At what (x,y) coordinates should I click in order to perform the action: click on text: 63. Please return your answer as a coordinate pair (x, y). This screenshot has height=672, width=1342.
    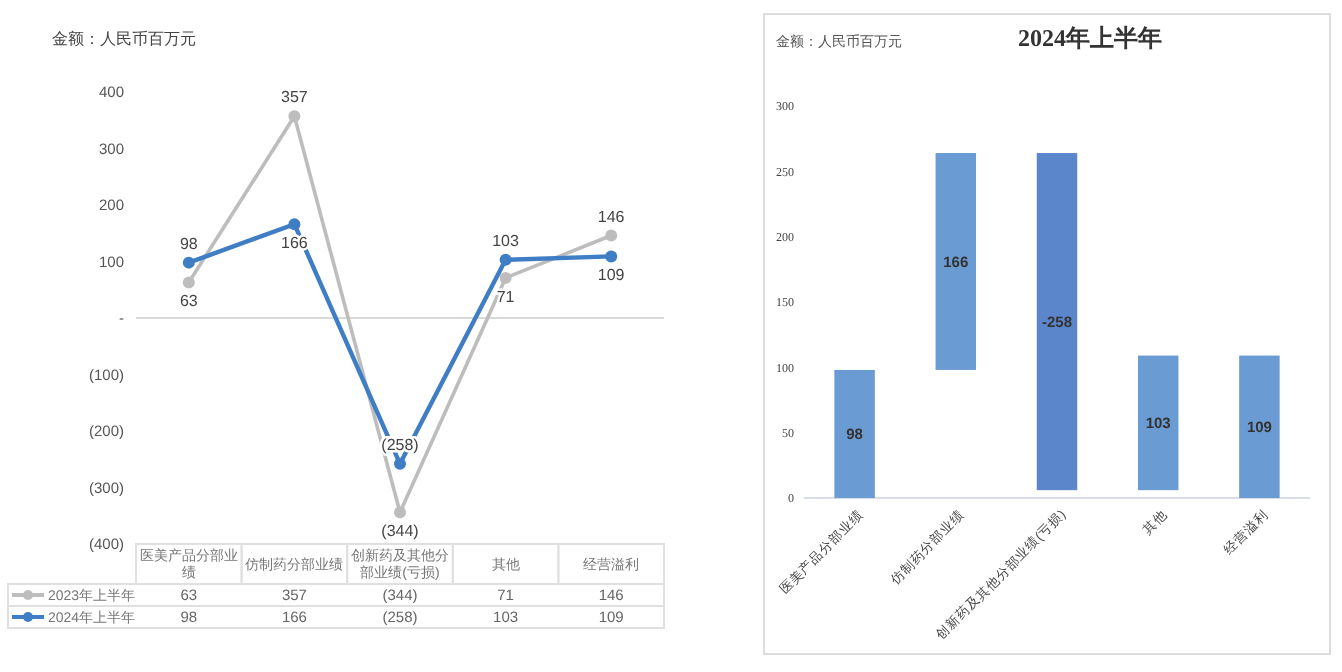
    Looking at the image, I should click on (188, 301).